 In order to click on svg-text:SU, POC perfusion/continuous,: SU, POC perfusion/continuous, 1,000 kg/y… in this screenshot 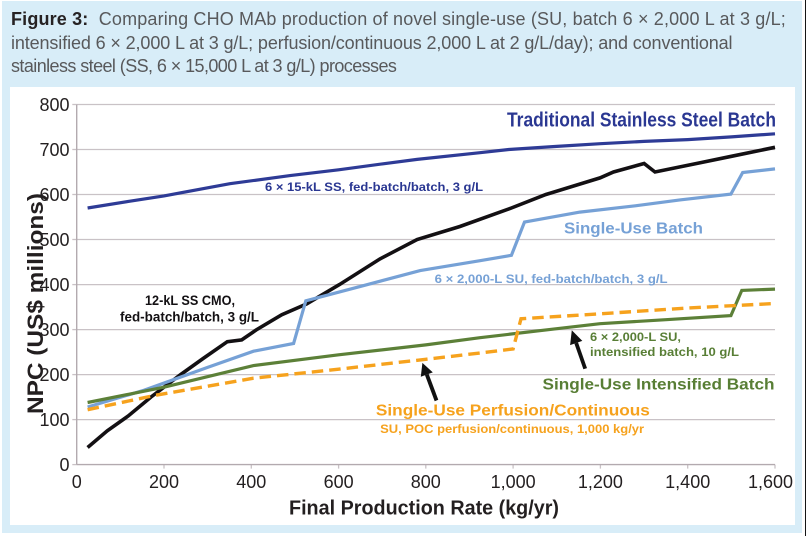, I will do `click(512, 429)`.